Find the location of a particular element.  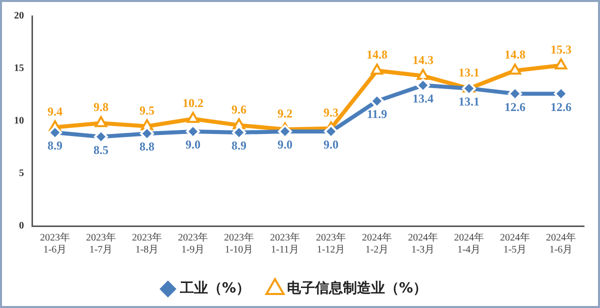

x-tick-label: 2024年 1-2月 is located at coordinates (377, 244).